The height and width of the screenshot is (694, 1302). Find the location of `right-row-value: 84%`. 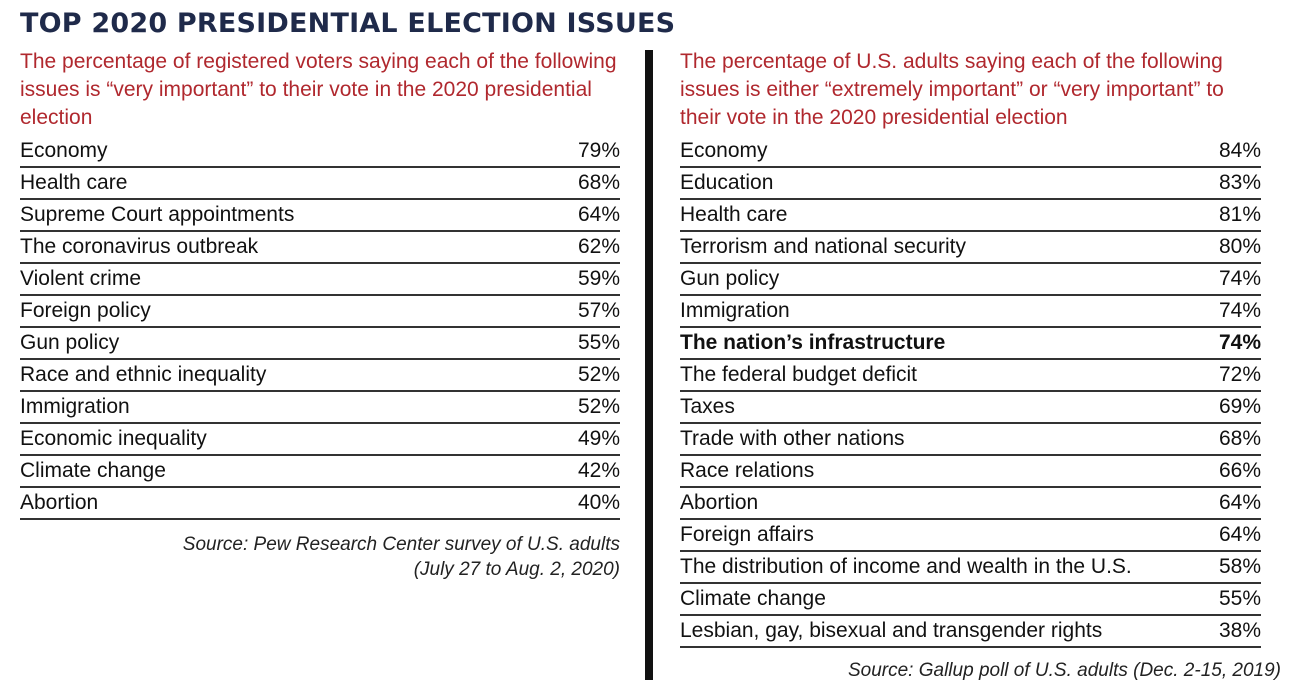

right-row-value: 84% is located at coordinates (1239, 150).